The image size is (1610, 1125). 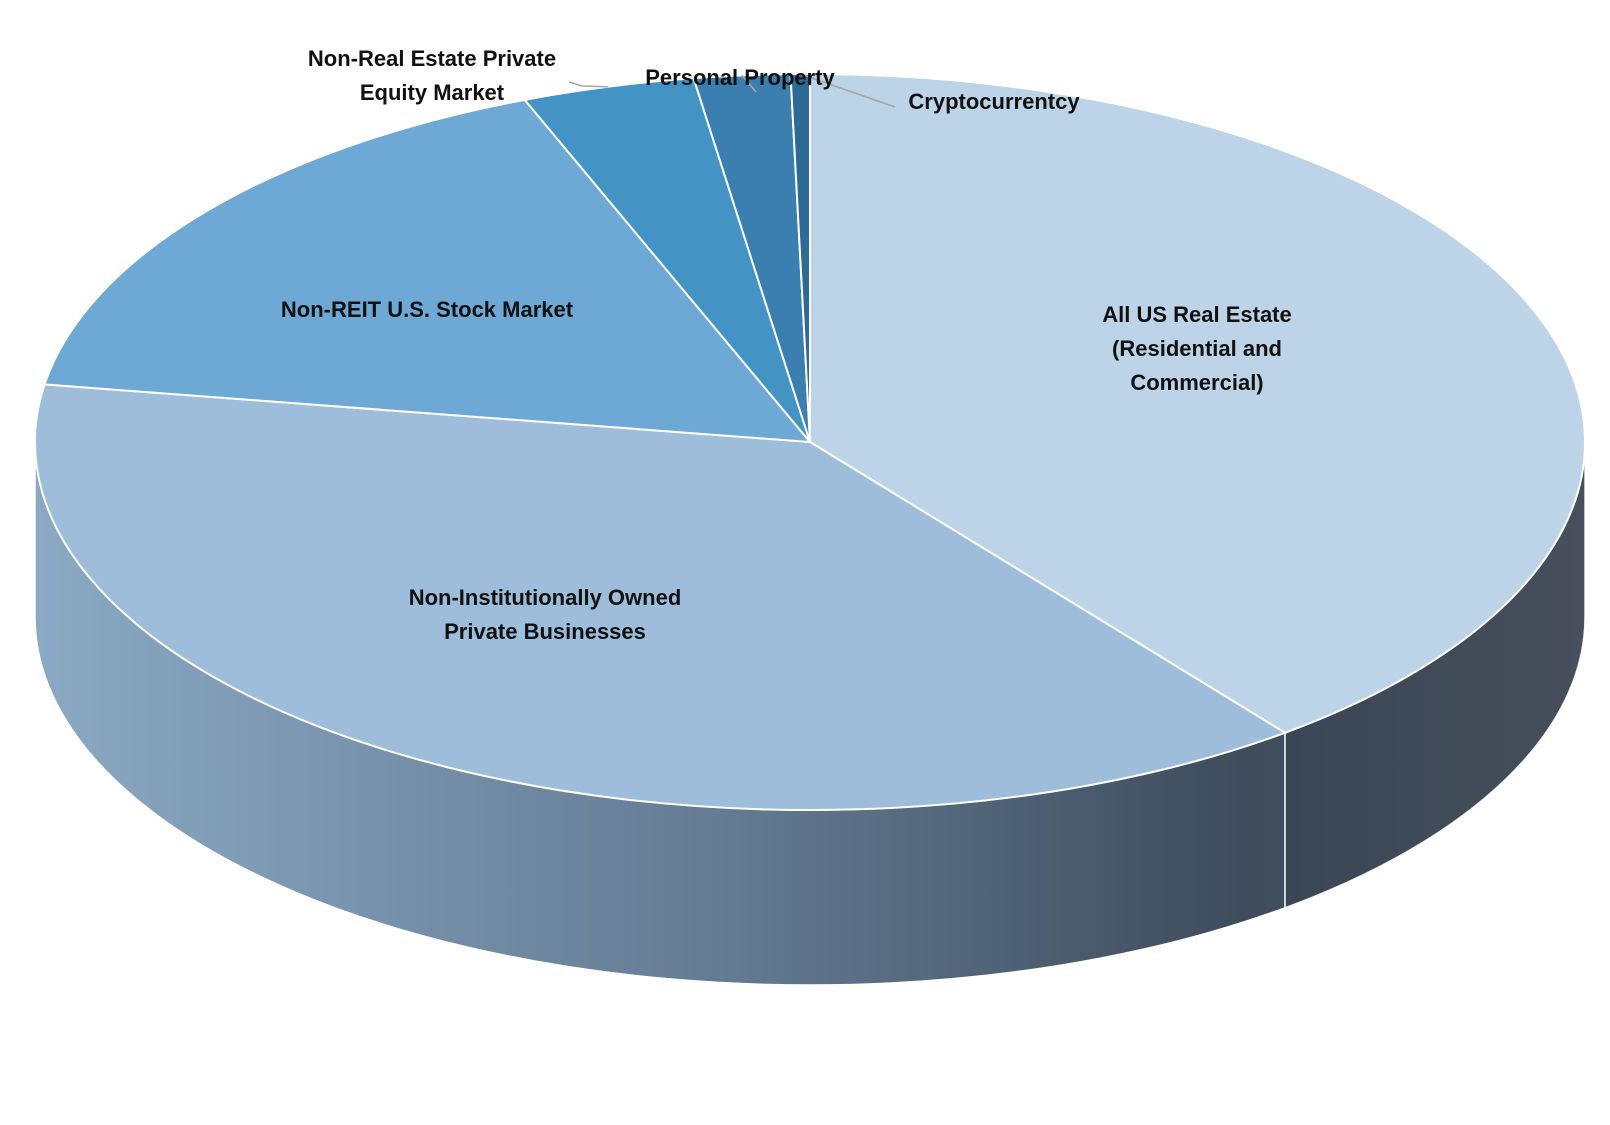 I want to click on slice-label-3-line-0: Non-Real Estate Private, so click(x=432, y=58).